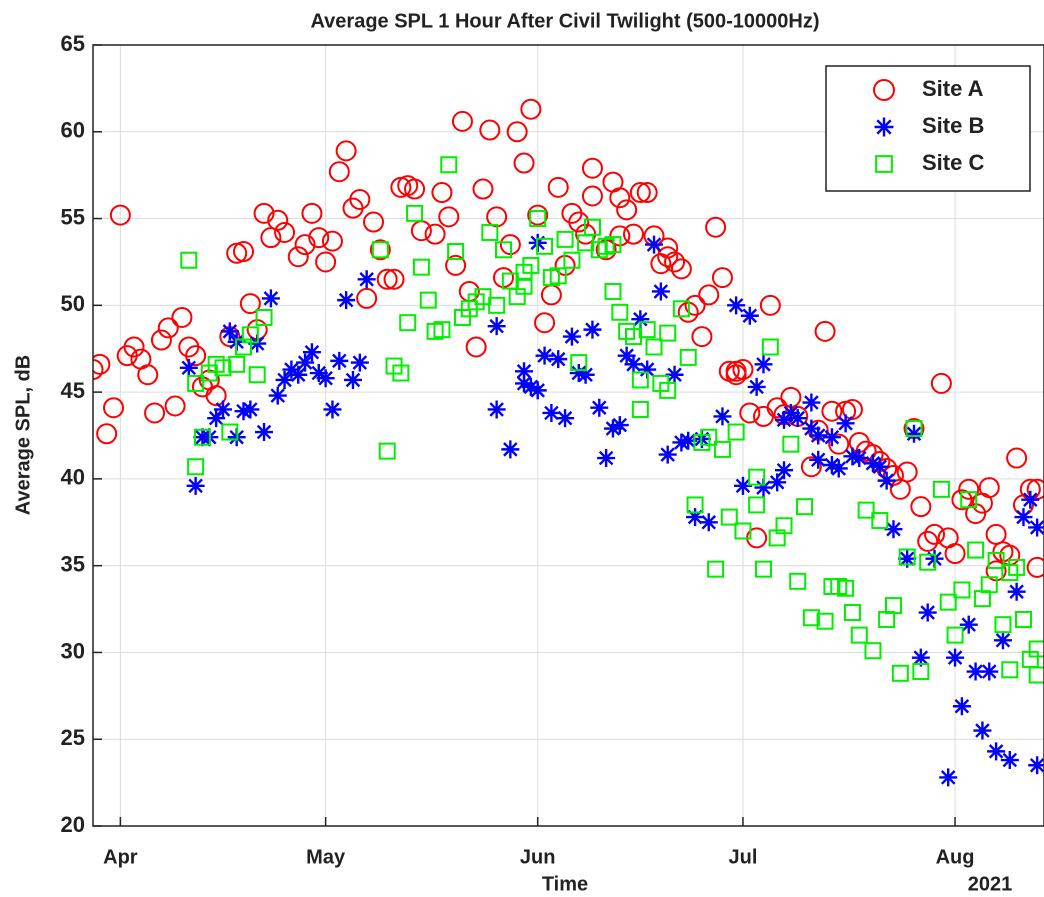 The image size is (1044, 897). I want to click on legend: Site A Site B Site C, so click(928, 128).